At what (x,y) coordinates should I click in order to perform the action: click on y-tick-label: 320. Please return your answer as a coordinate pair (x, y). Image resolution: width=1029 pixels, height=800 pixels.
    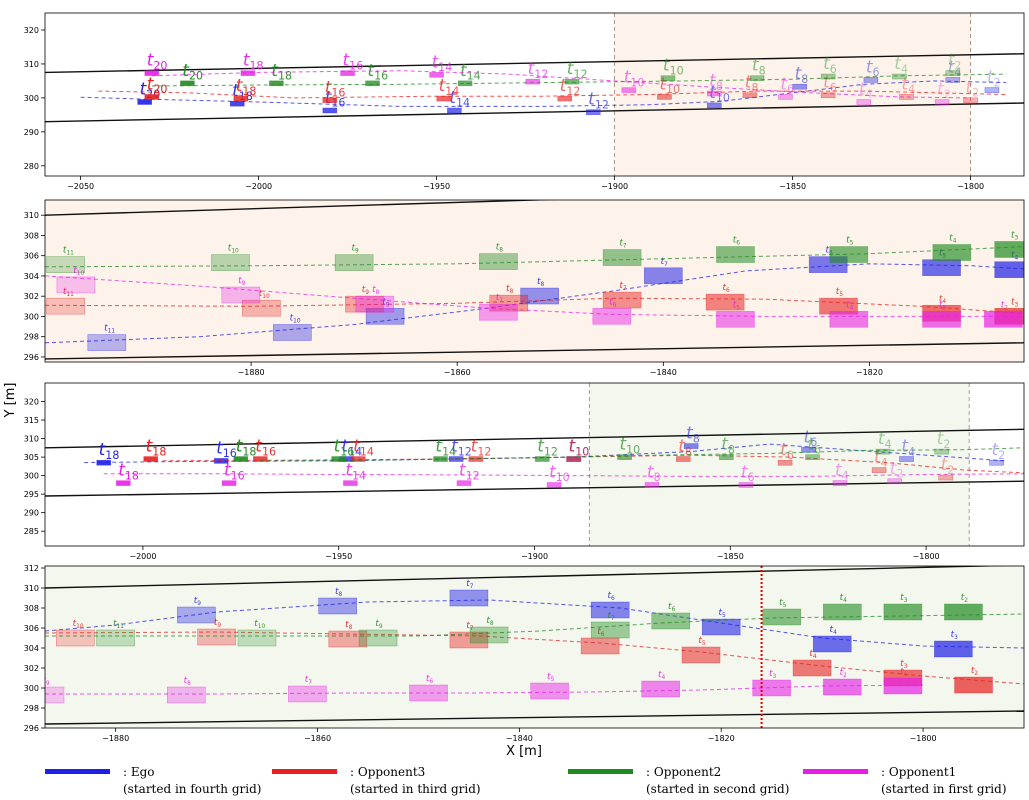
    Looking at the image, I should click on (31, 30).